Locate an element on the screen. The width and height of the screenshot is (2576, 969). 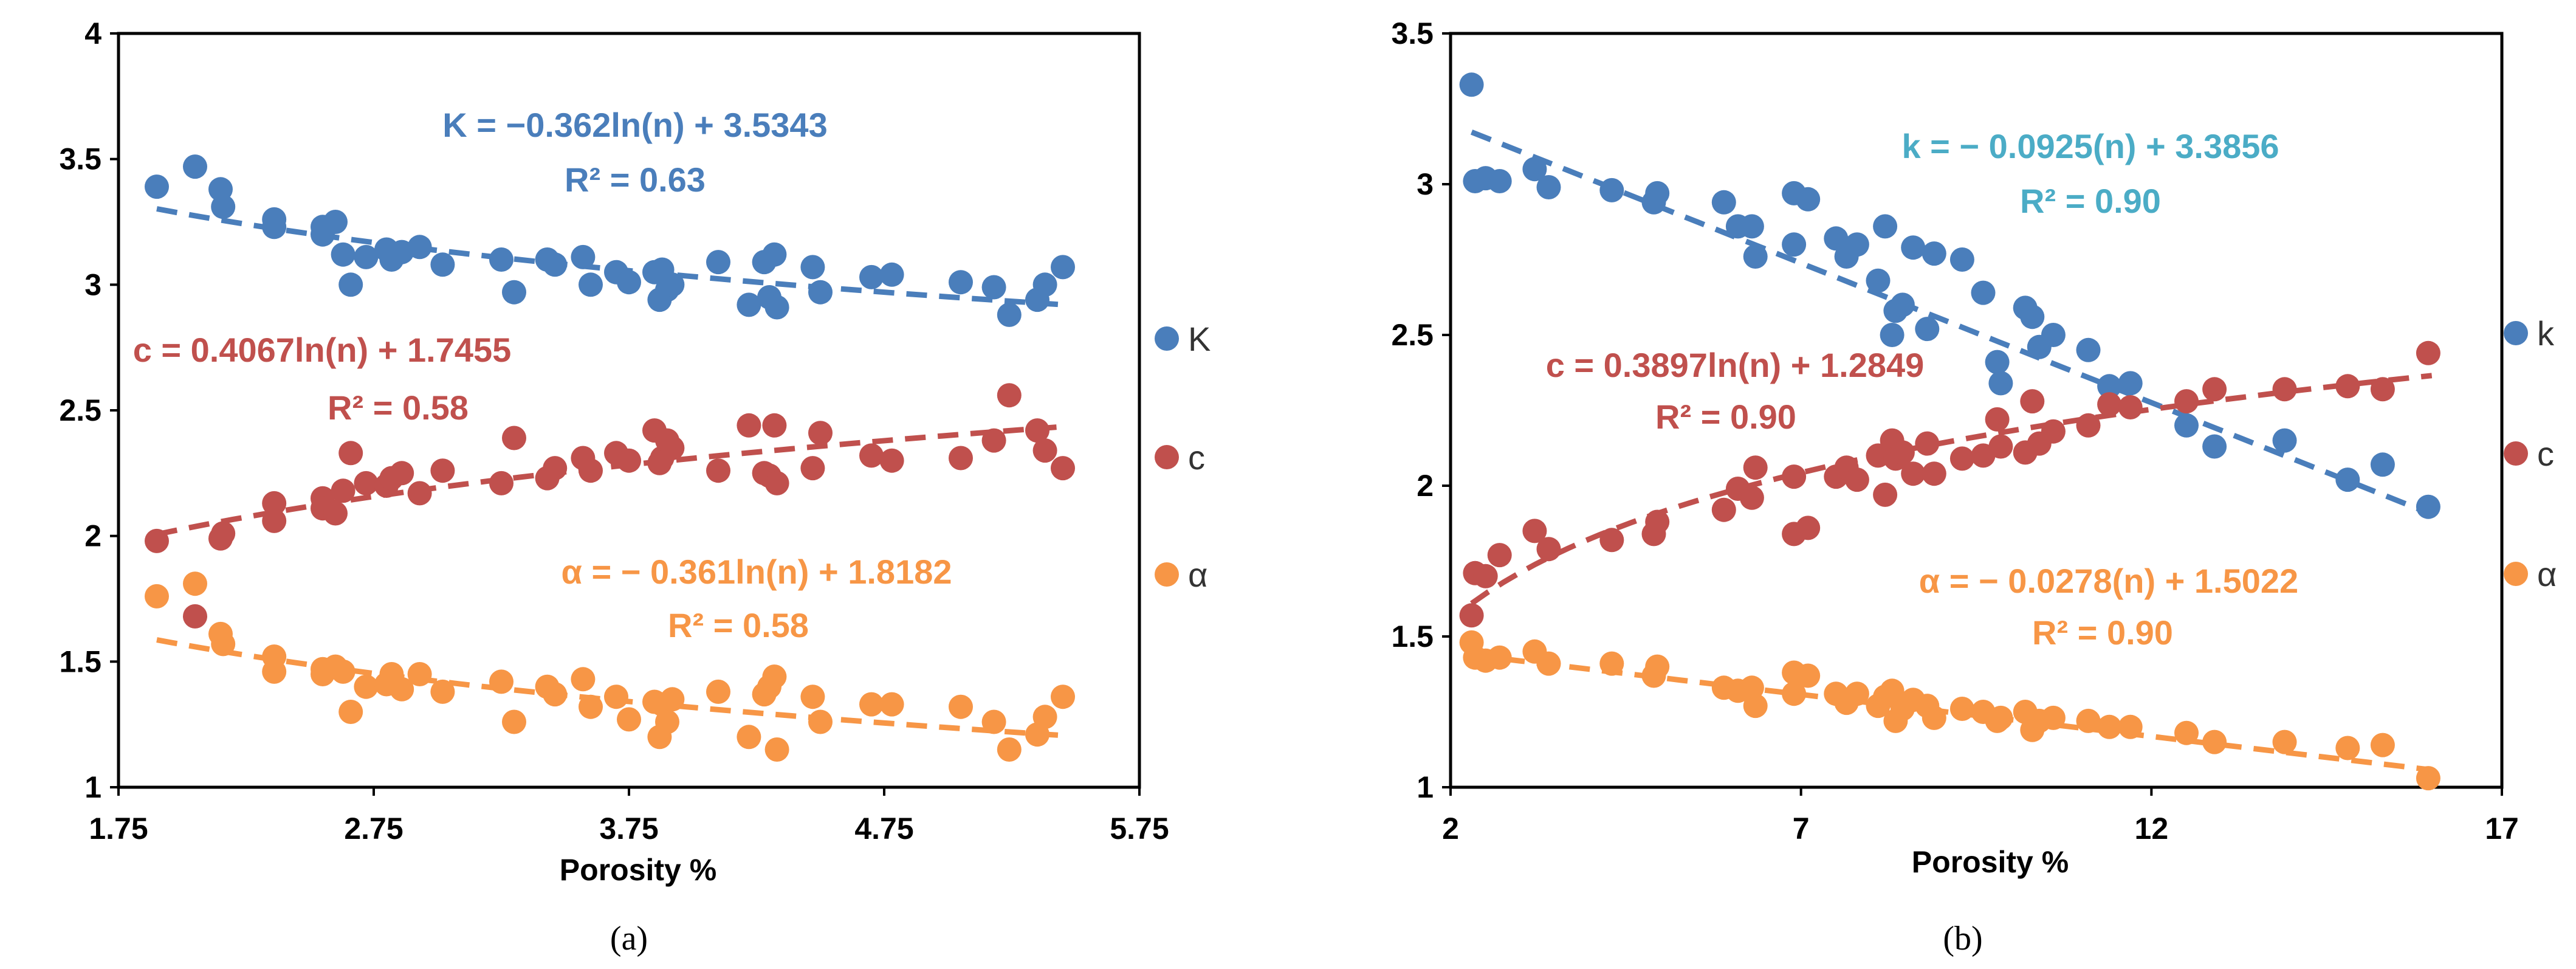
equation-c-a: c = 0.4067ln(n) + 1.7455 is located at coordinates (322, 350).